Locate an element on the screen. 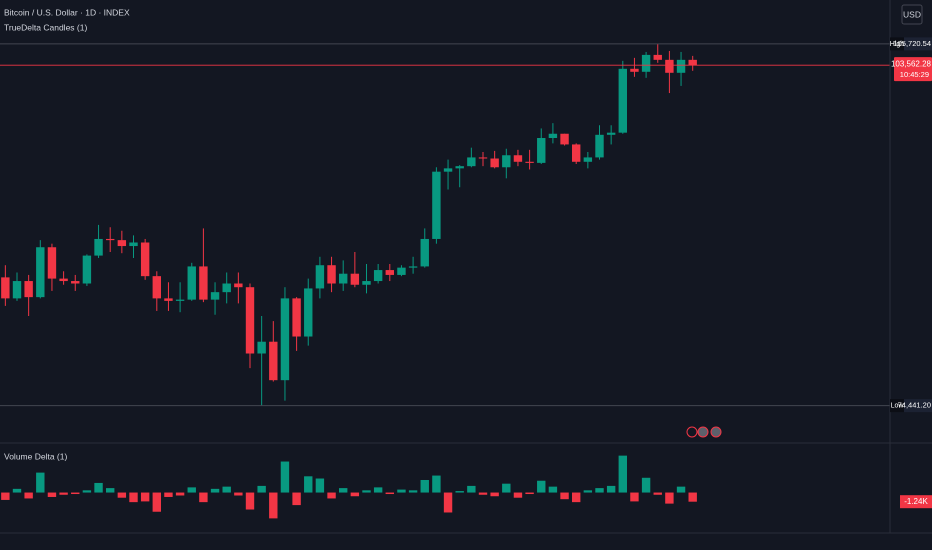 Image resolution: width=932 pixels, height=550 pixels. countdown: 10:45:29 is located at coordinates (914, 74).